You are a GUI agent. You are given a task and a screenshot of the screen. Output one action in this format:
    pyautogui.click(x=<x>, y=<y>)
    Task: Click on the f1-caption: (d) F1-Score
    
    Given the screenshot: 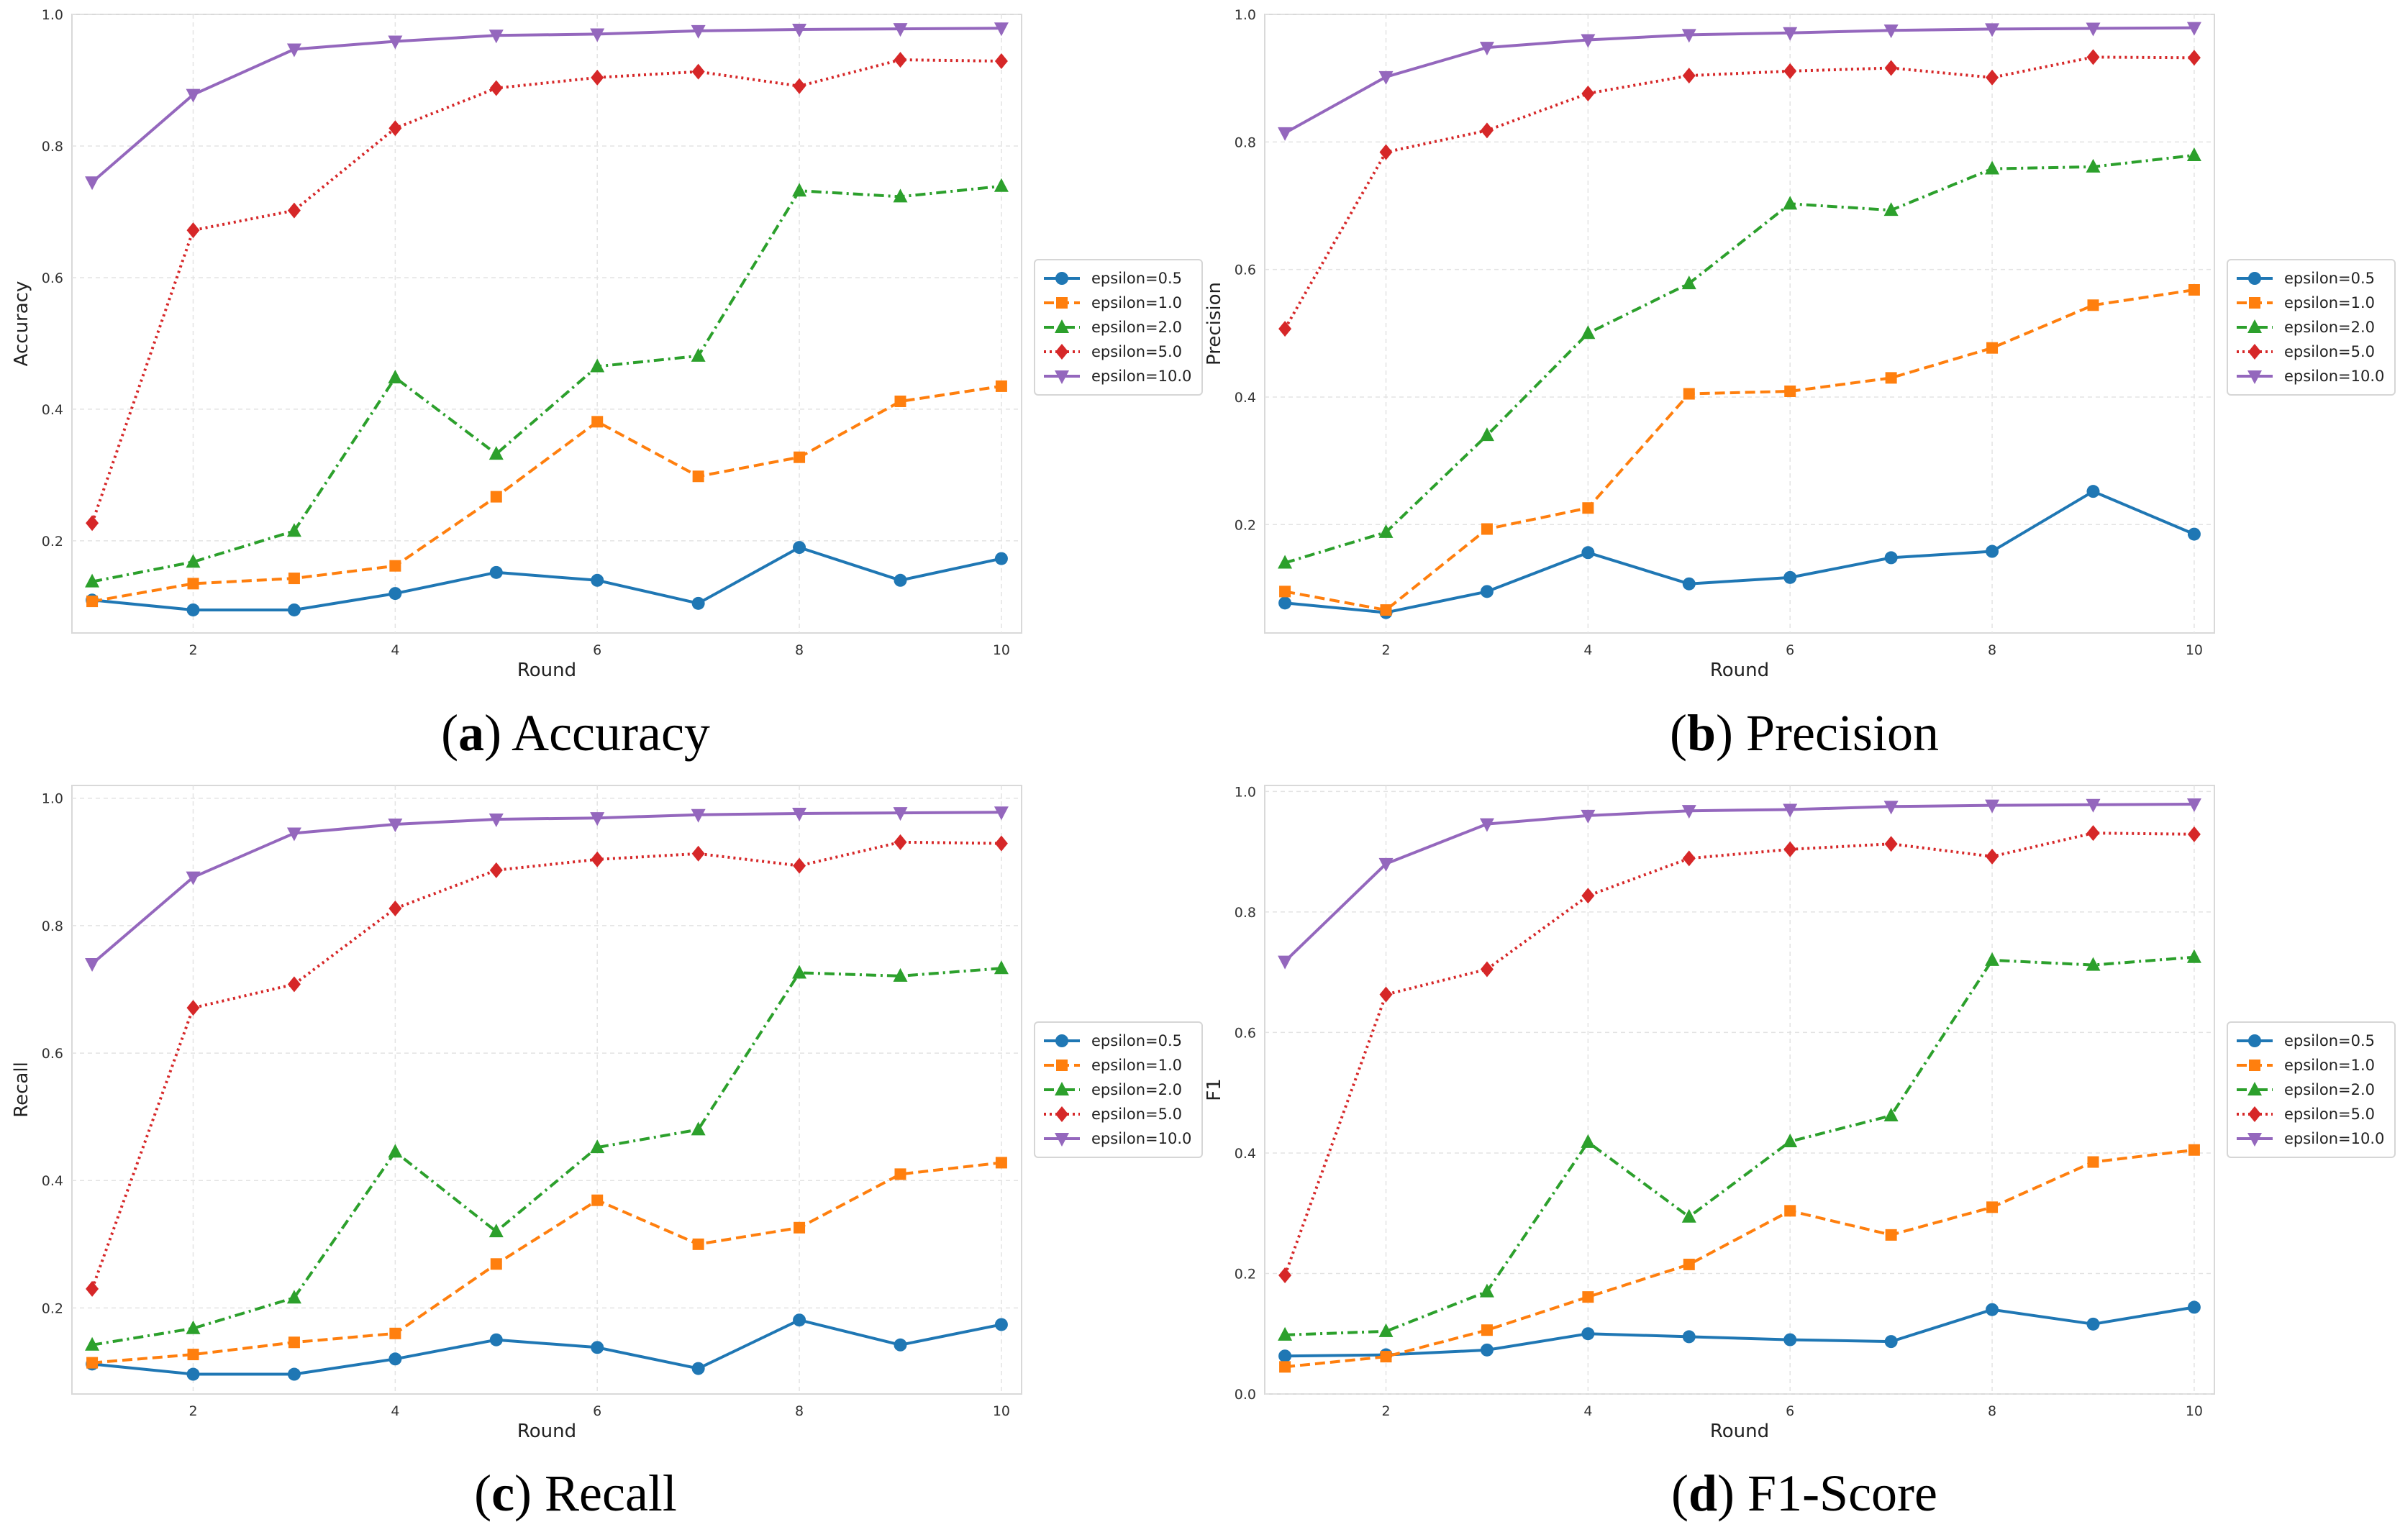 What is the action you would take?
    pyautogui.click(x=1804, y=1493)
    